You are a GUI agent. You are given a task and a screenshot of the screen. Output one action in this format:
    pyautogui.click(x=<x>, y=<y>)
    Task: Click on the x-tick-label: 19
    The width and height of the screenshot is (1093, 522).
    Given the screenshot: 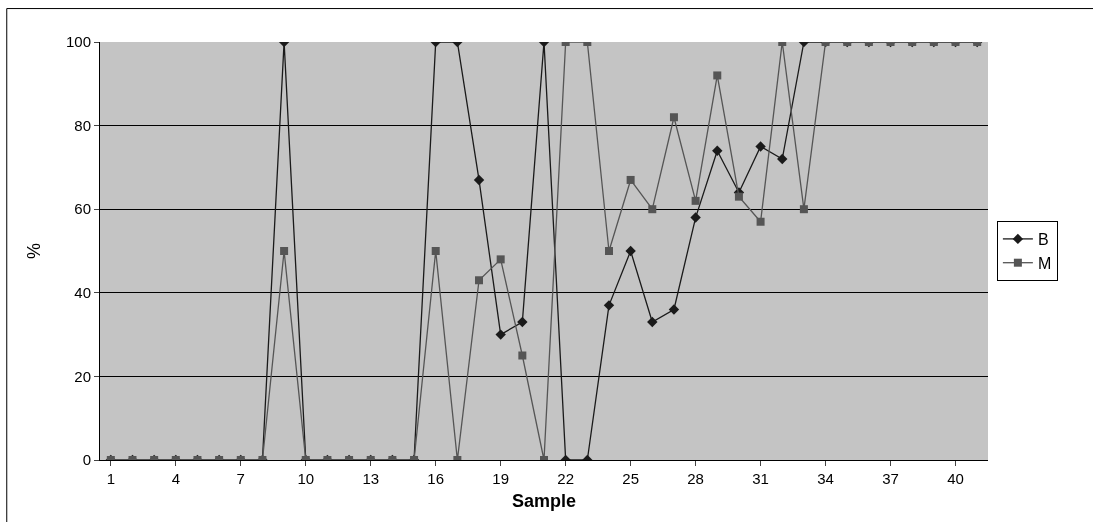 What is the action you would take?
    pyautogui.click(x=501, y=478)
    